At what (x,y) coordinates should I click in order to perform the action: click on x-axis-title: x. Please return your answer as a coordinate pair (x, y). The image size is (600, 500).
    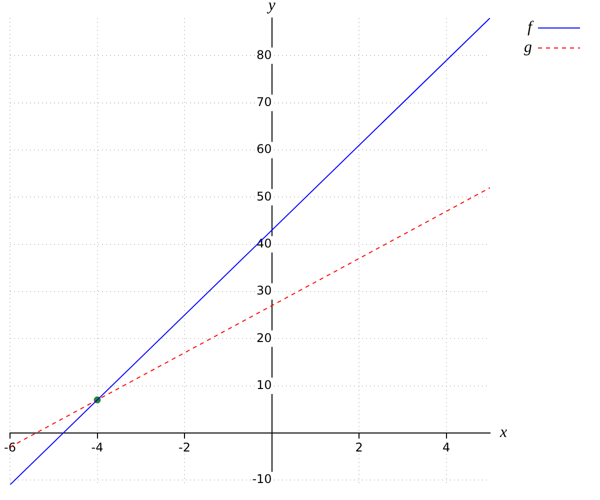
    Looking at the image, I should click on (503, 433).